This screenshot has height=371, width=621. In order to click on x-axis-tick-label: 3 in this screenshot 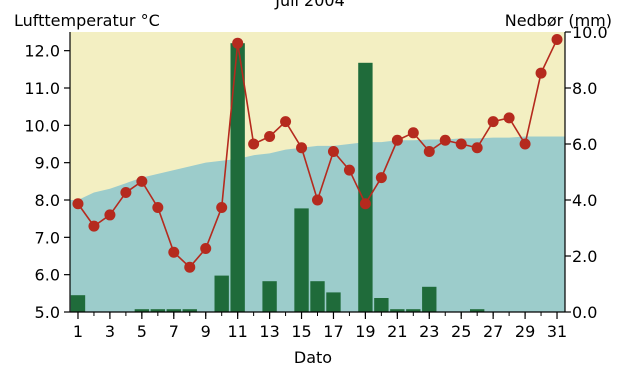, I will do `click(110, 331)`.